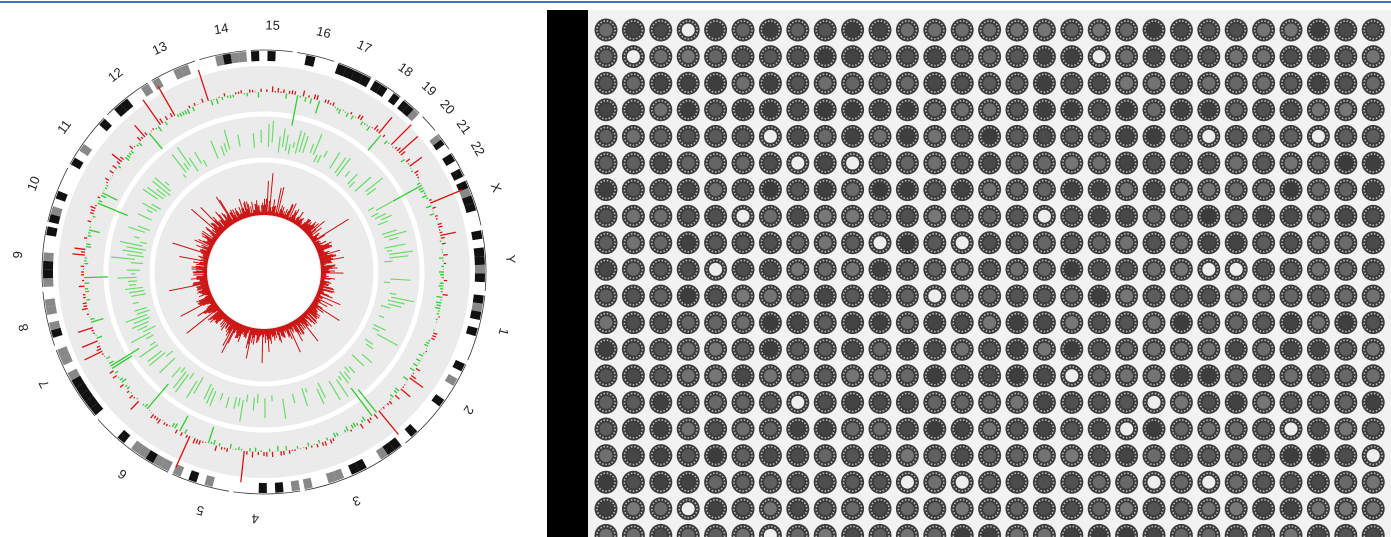  Describe the element at coordinates (324, 32) in the screenshot. I see `chromosome-label: 16` at that location.